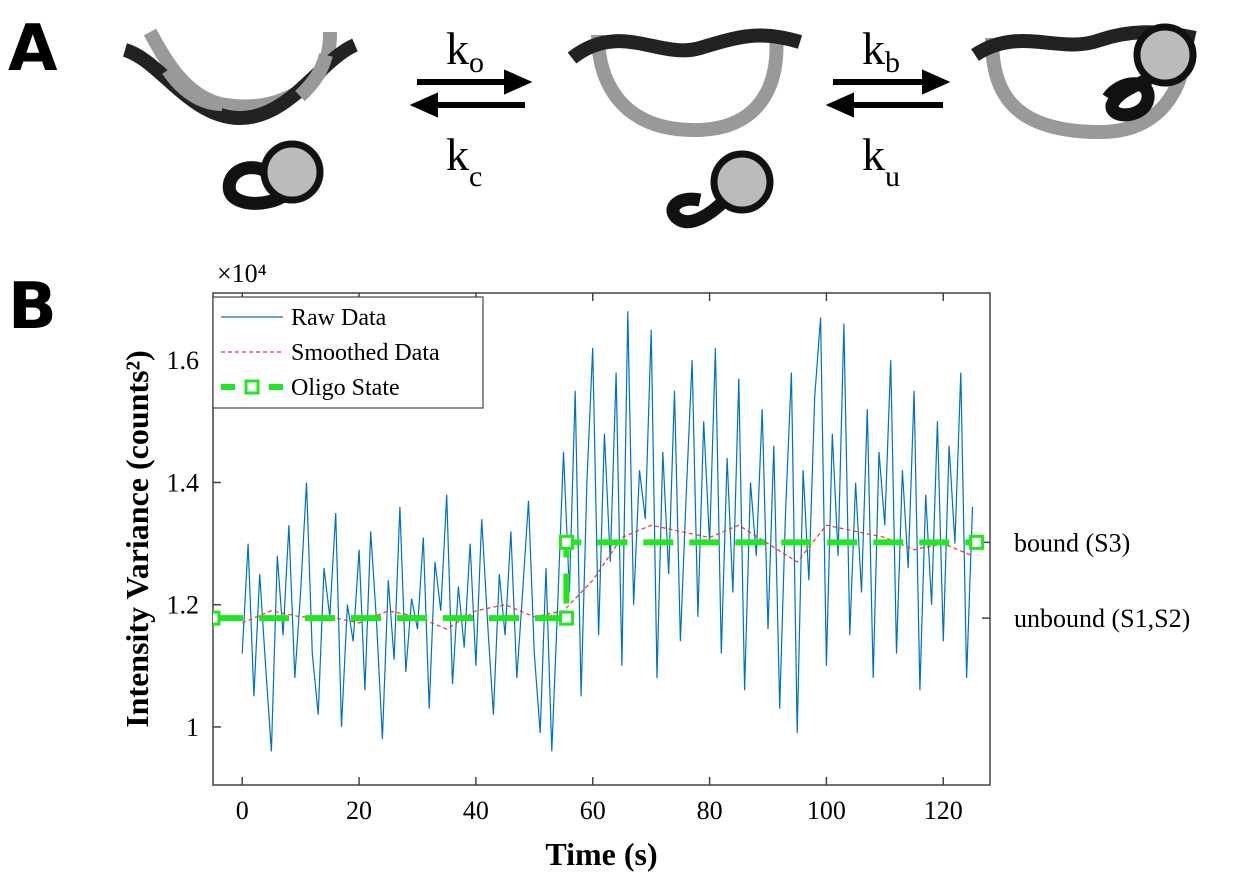  I want to click on scheme-closed, so click(240, 119).